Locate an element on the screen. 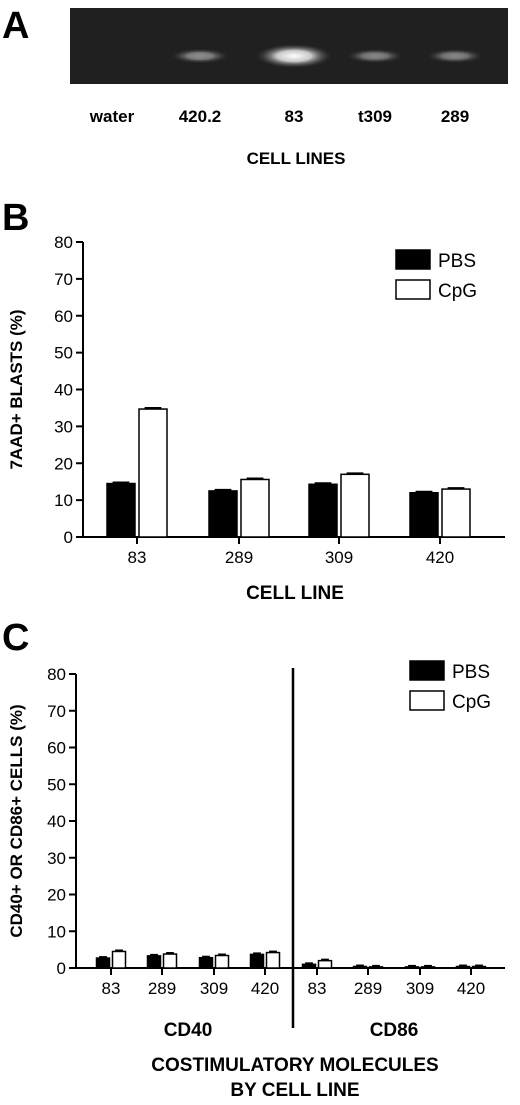 The height and width of the screenshot is (1105, 520). gel-band-420.2 is located at coordinates (200, 56).